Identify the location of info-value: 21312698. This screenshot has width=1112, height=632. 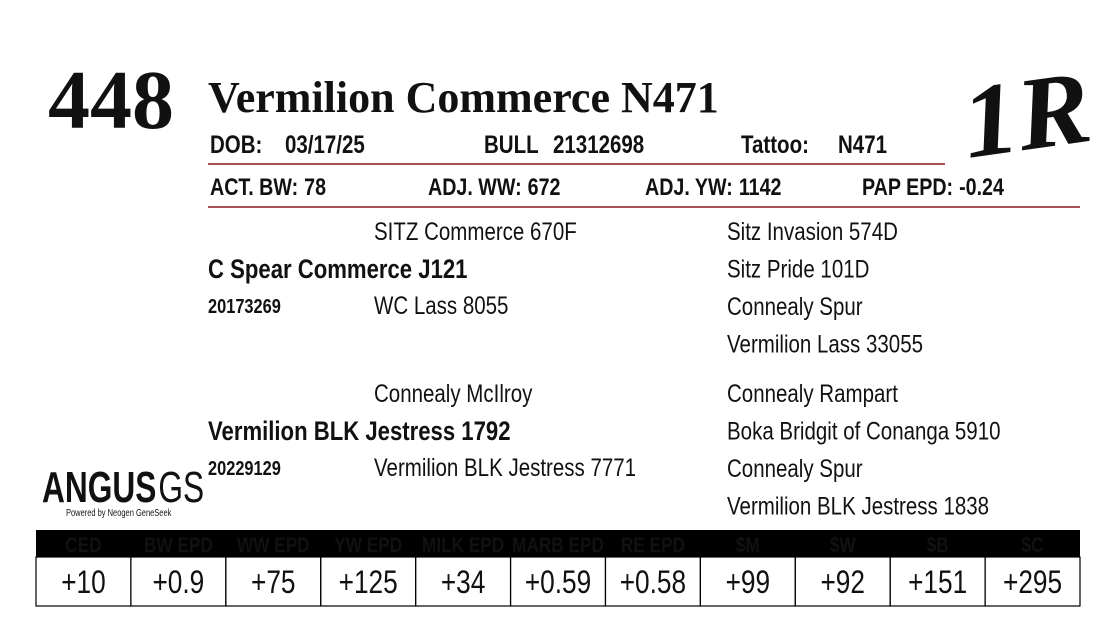
(598, 144).